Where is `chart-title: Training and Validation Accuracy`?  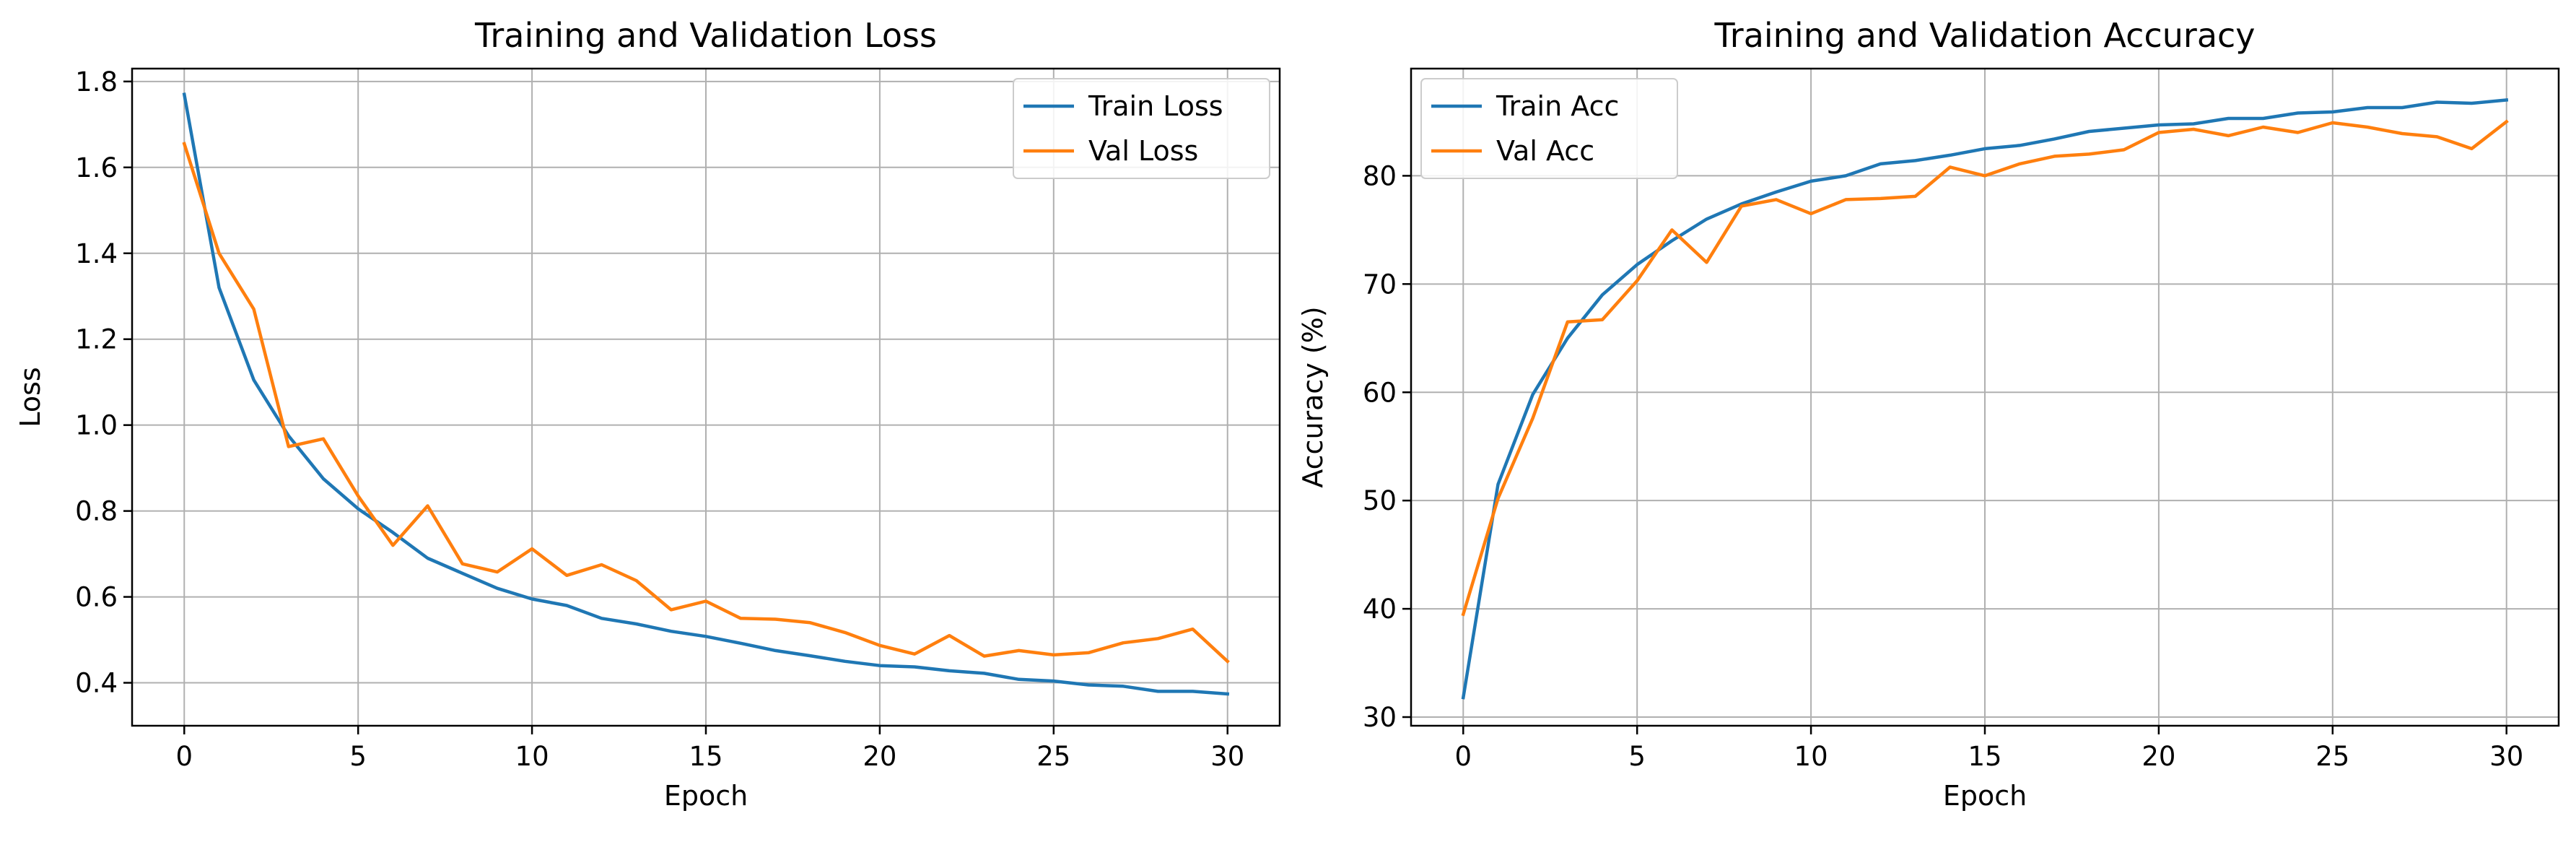
chart-title: Training and Validation Accuracy is located at coordinates (1984, 35).